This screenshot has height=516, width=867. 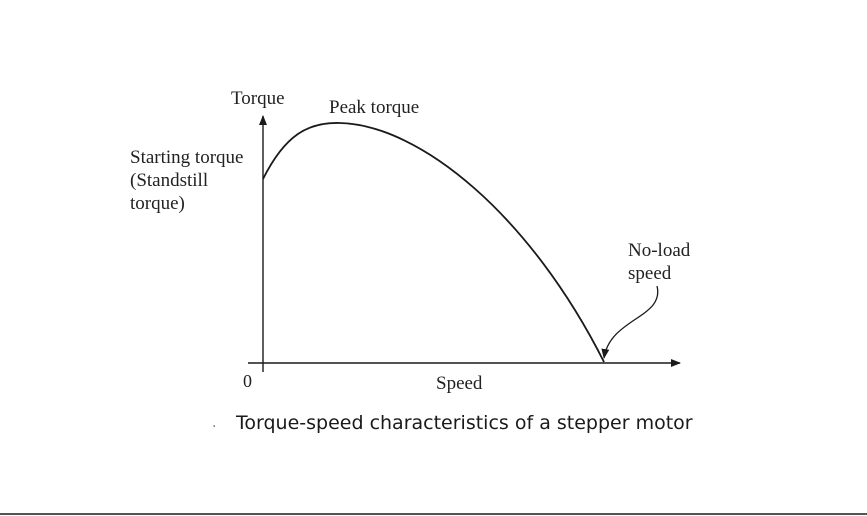 What do you see at coordinates (247, 381) in the screenshot?
I see `origin-label: 0` at bounding box center [247, 381].